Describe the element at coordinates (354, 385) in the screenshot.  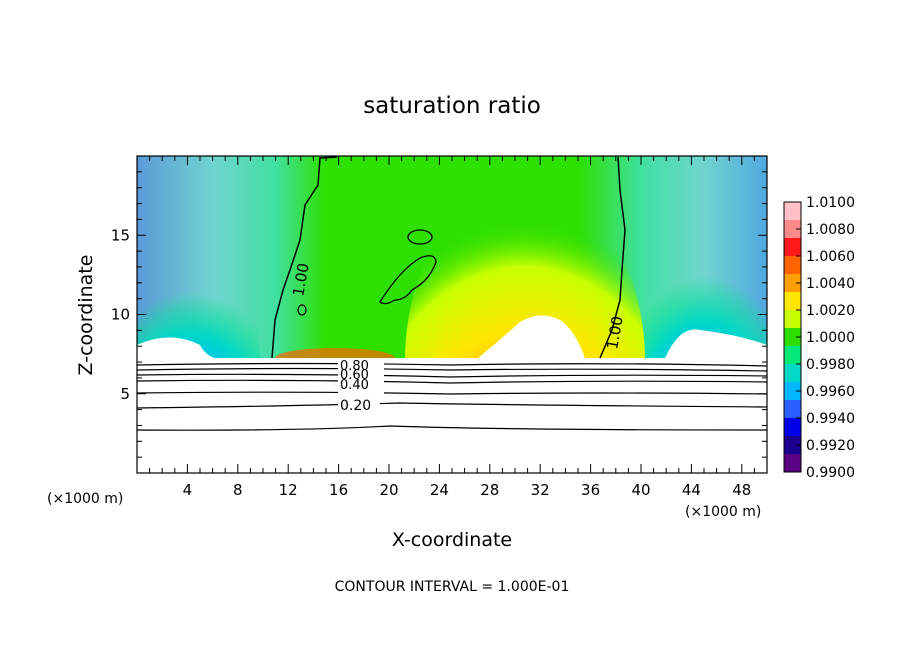
I see `contour-label: 0.40` at that location.